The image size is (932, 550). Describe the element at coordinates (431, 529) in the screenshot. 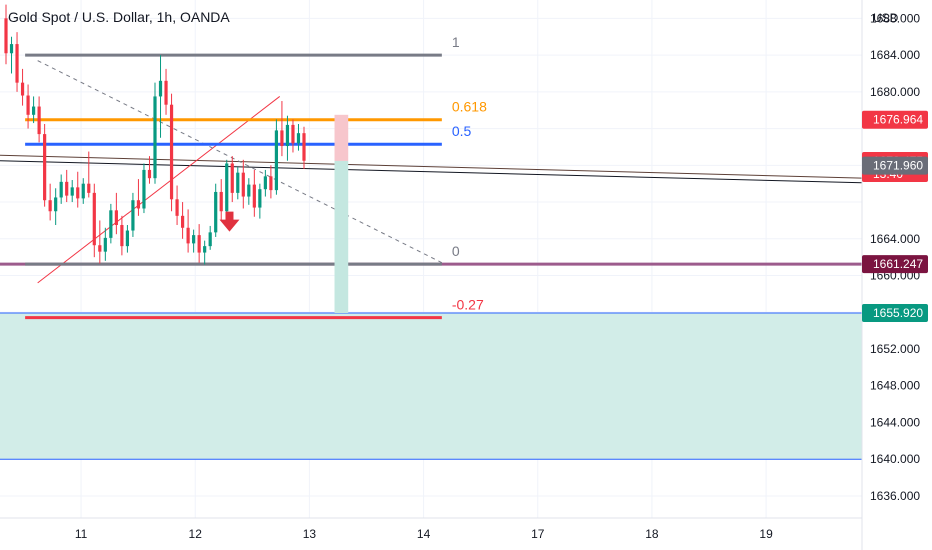

I see `time-axis: 11 12 13 14 17 18 19` at that location.